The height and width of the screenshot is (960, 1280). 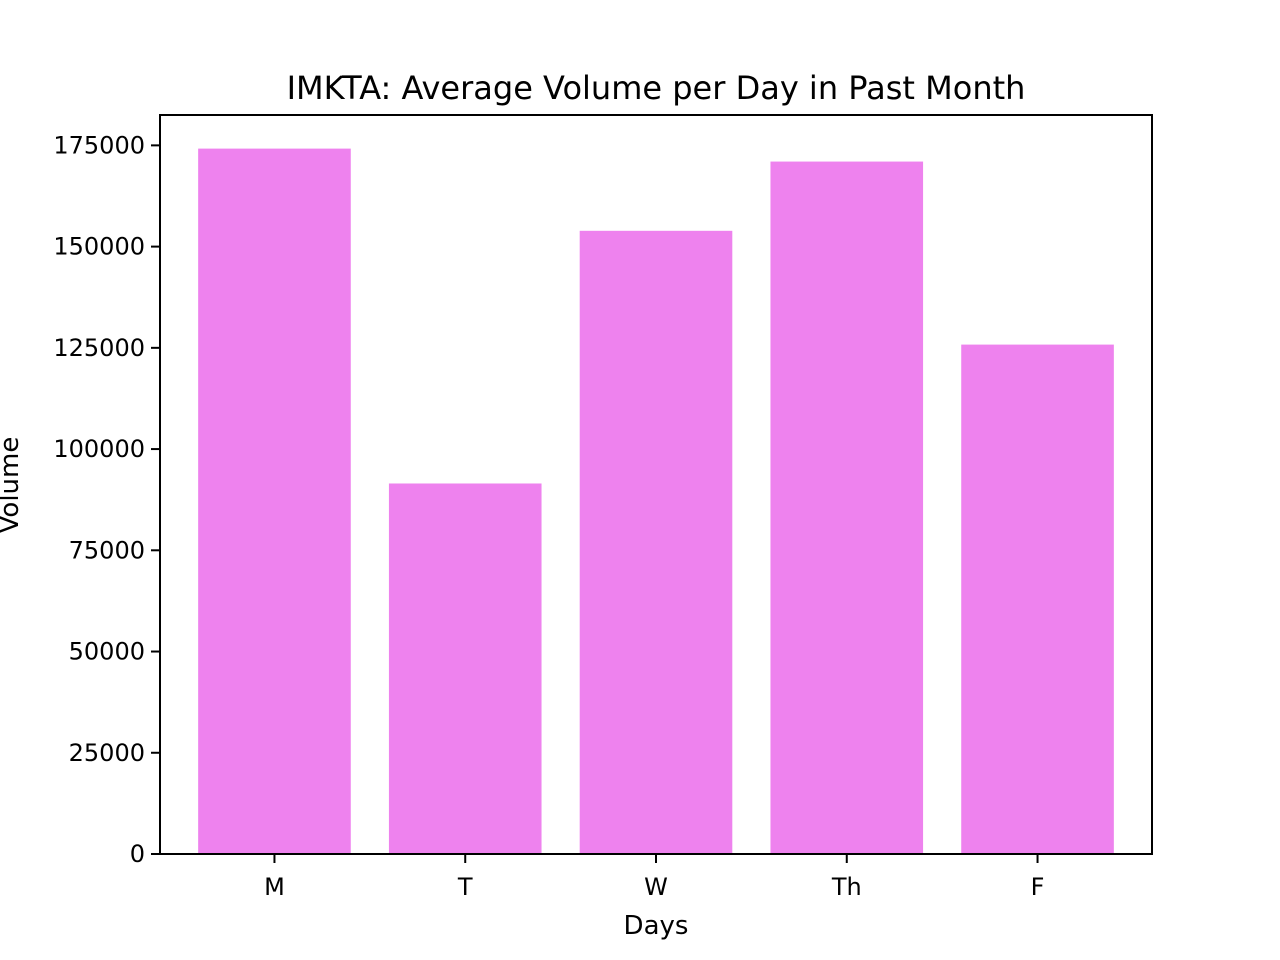 What do you see at coordinates (99, 348) in the screenshot?
I see `y-tick-label: 125000` at bounding box center [99, 348].